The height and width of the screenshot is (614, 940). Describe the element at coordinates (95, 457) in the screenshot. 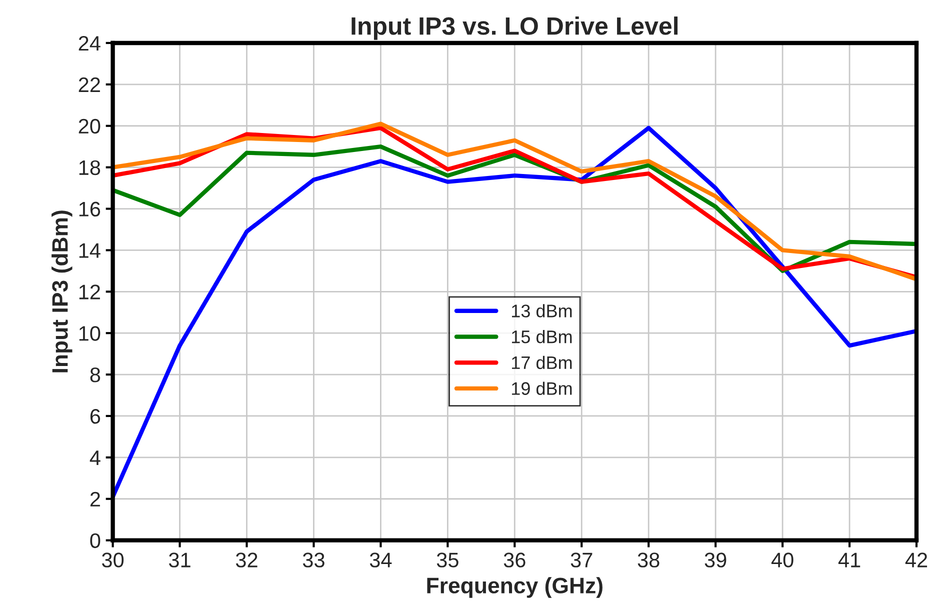

I see `y-tick-label: 4` at that location.